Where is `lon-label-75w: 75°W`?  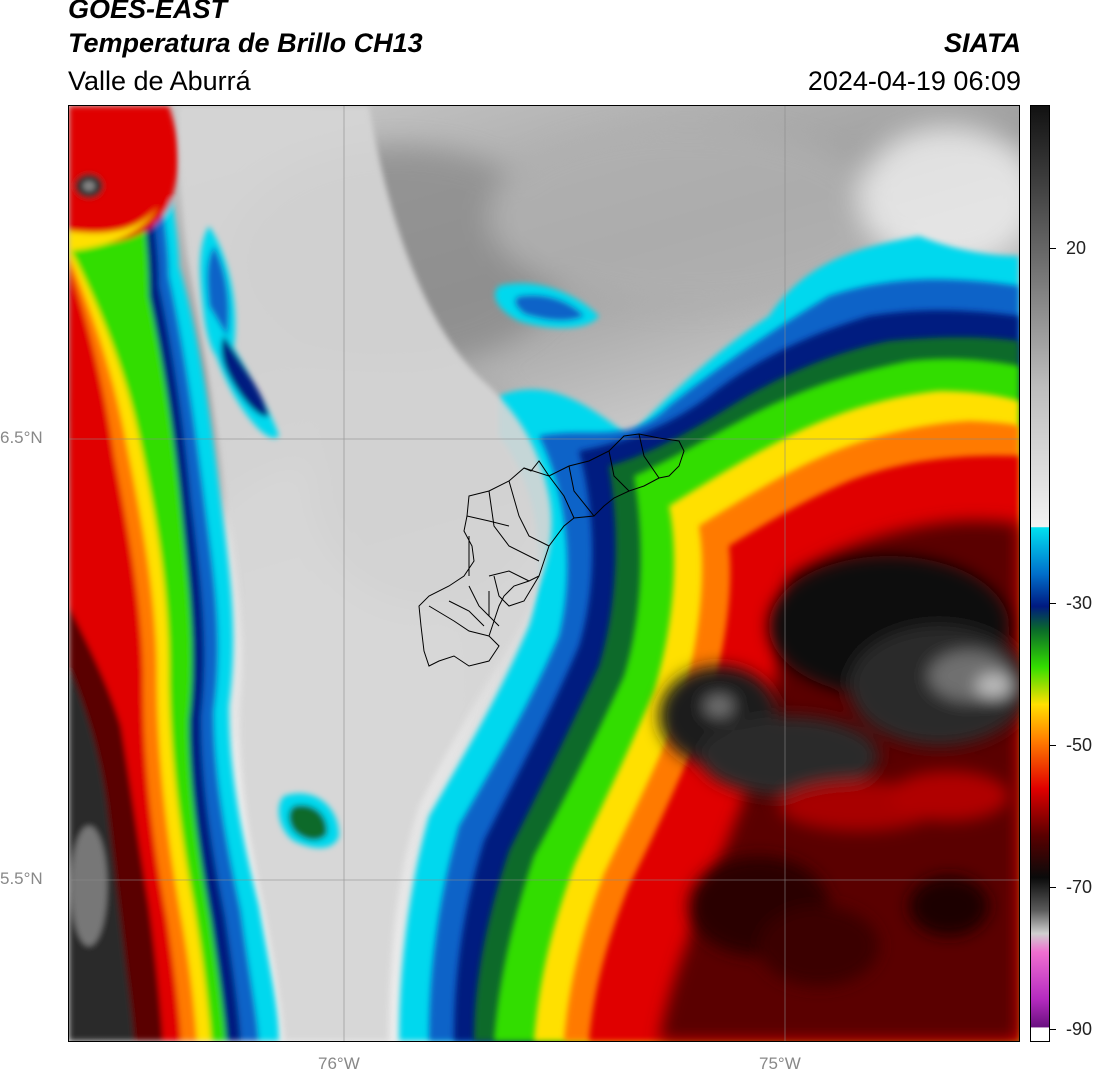 lon-label-75w: 75°W is located at coordinates (780, 1063).